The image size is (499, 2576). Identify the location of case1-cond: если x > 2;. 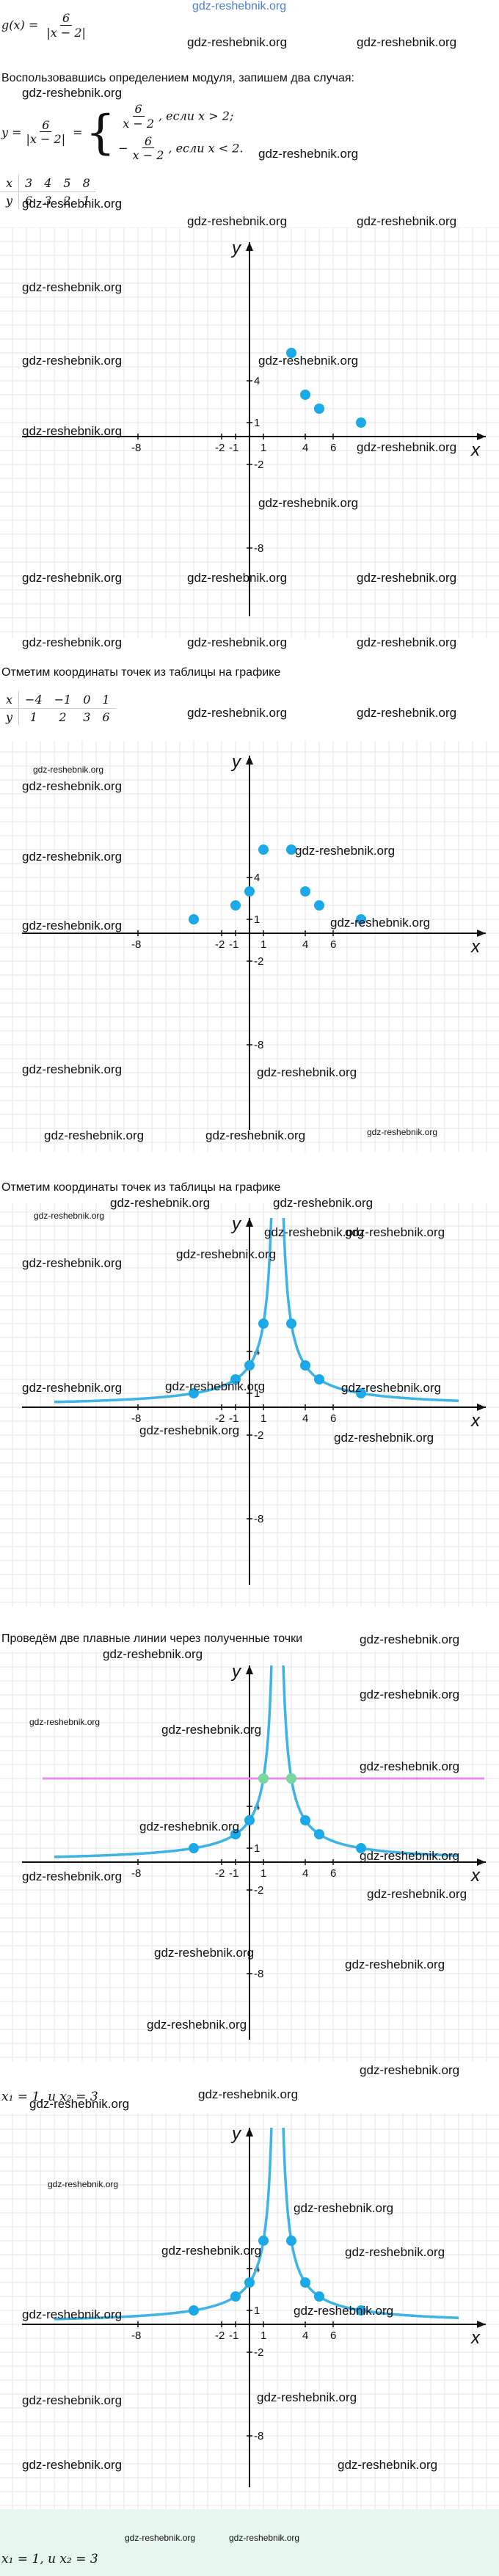
(200, 116).